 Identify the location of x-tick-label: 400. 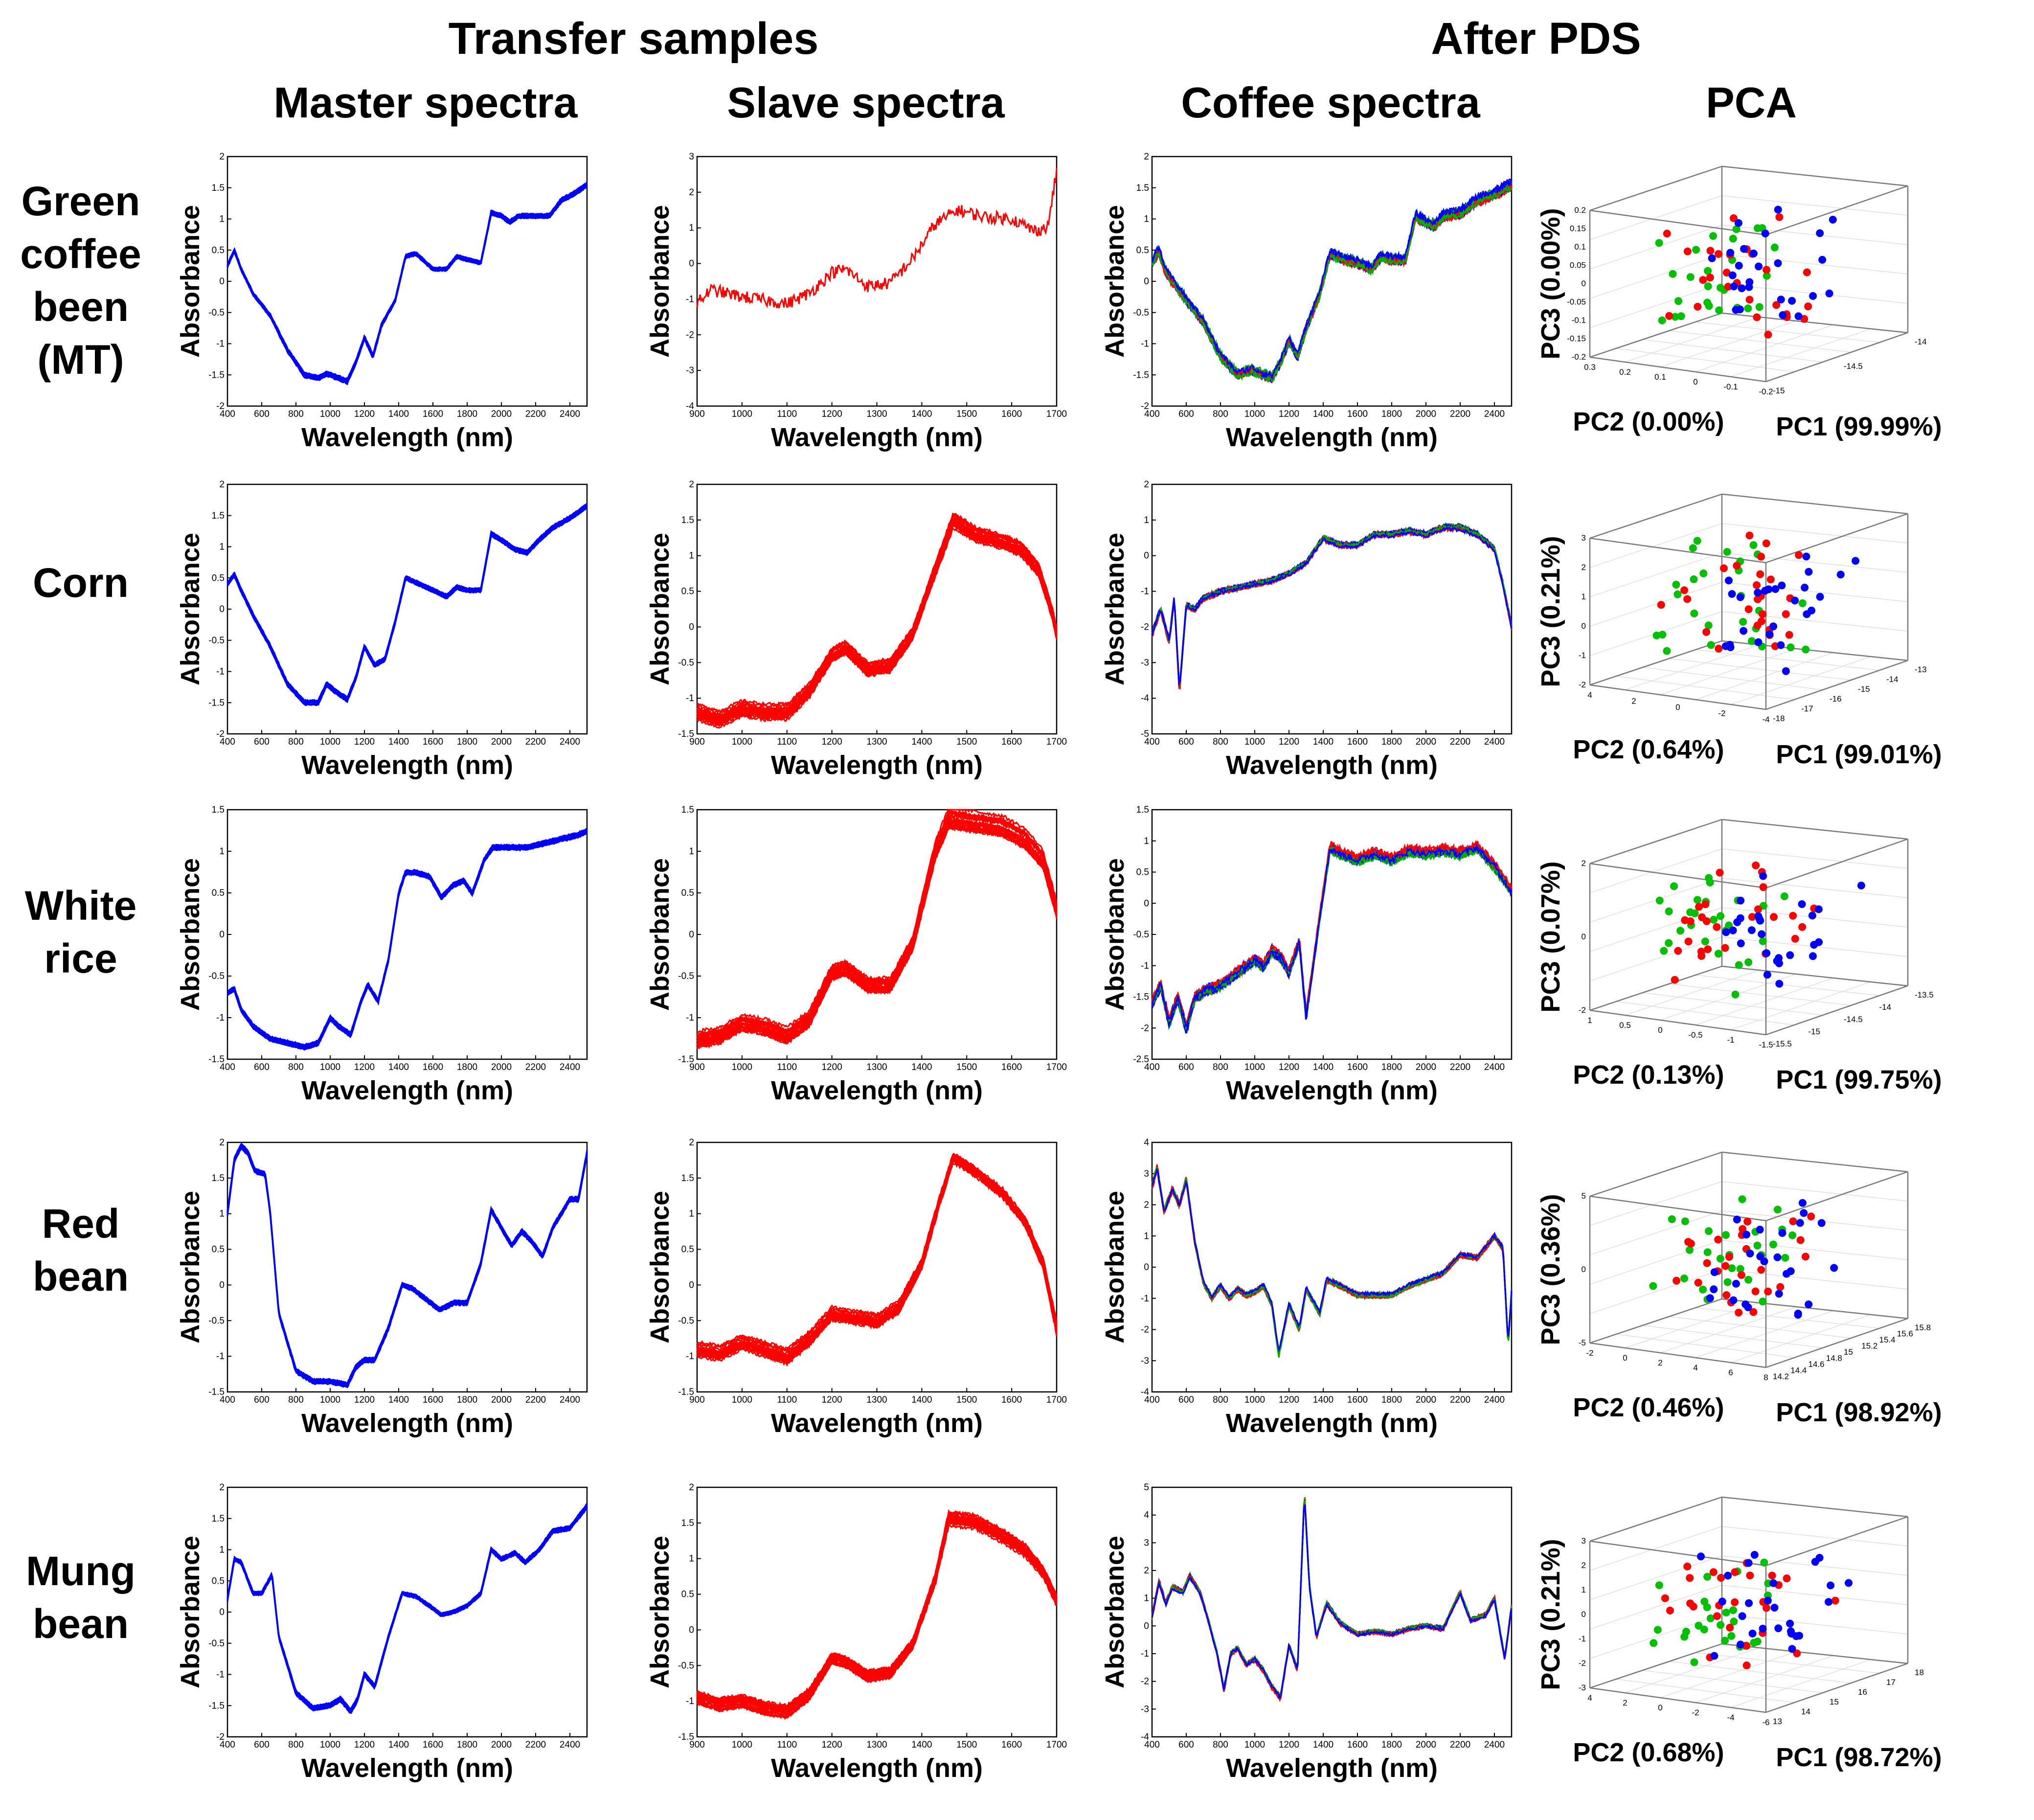
(227, 1745).